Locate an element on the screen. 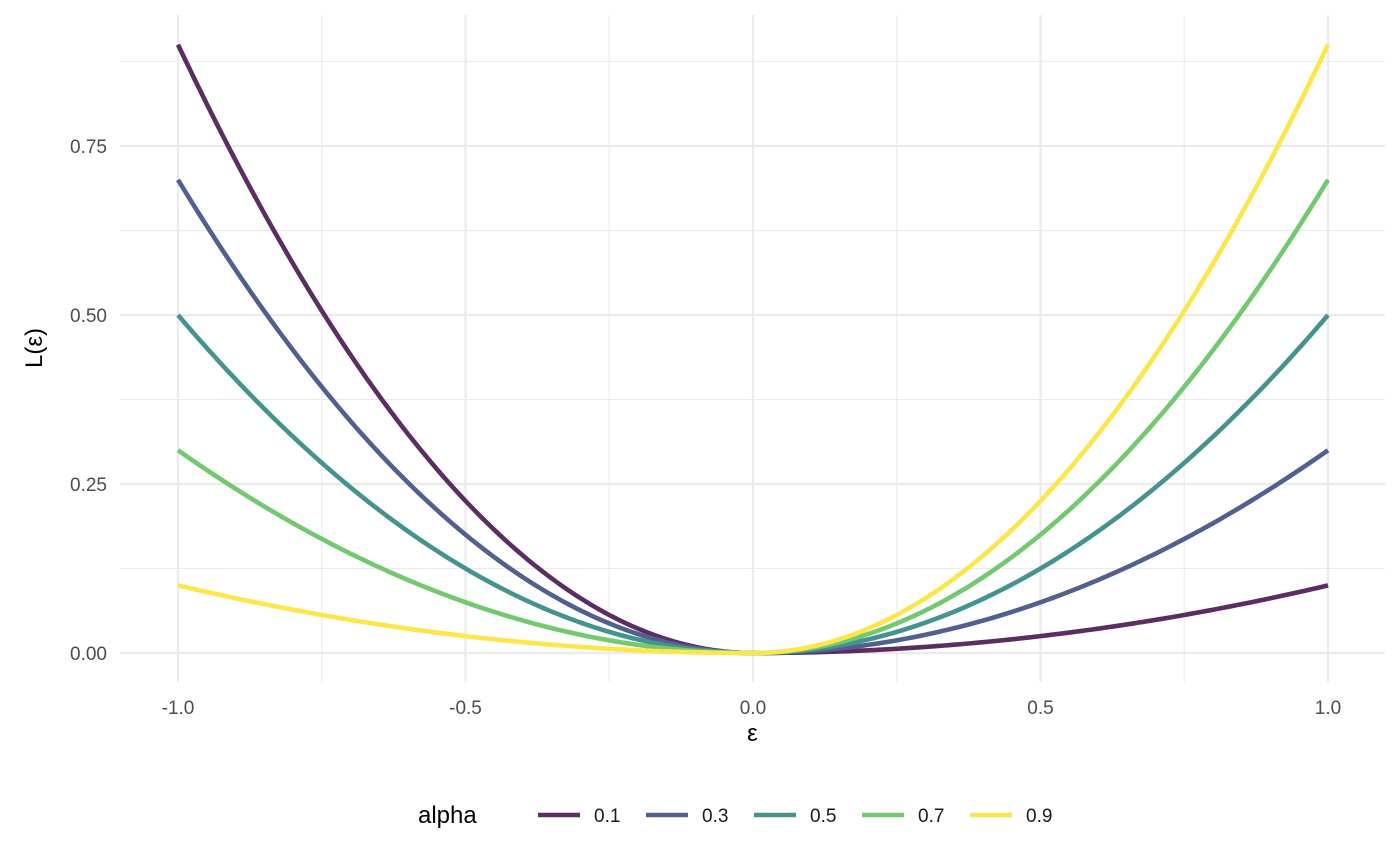  x-axis-title: ε is located at coordinates (752, 733).